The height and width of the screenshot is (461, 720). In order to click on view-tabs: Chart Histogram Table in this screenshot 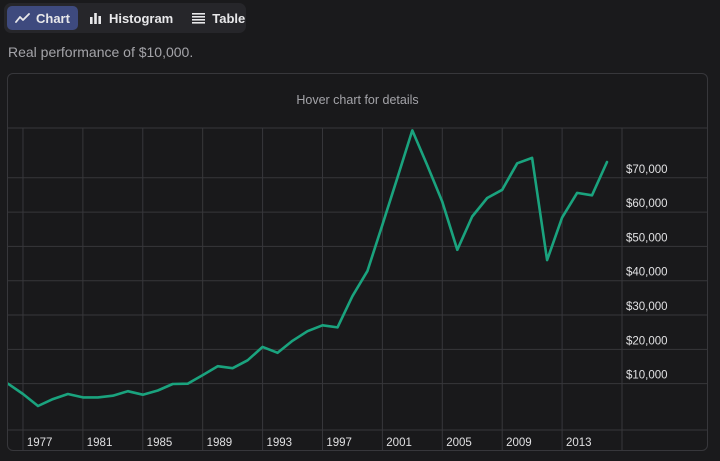, I will do `click(125, 18)`.